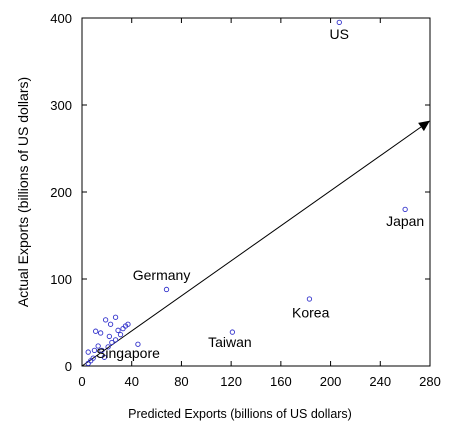 The width and height of the screenshot is (450, 438). Describe the element at coordinates (61, 18) in the screenshot. I see `y-tick-label: 400` at that location.